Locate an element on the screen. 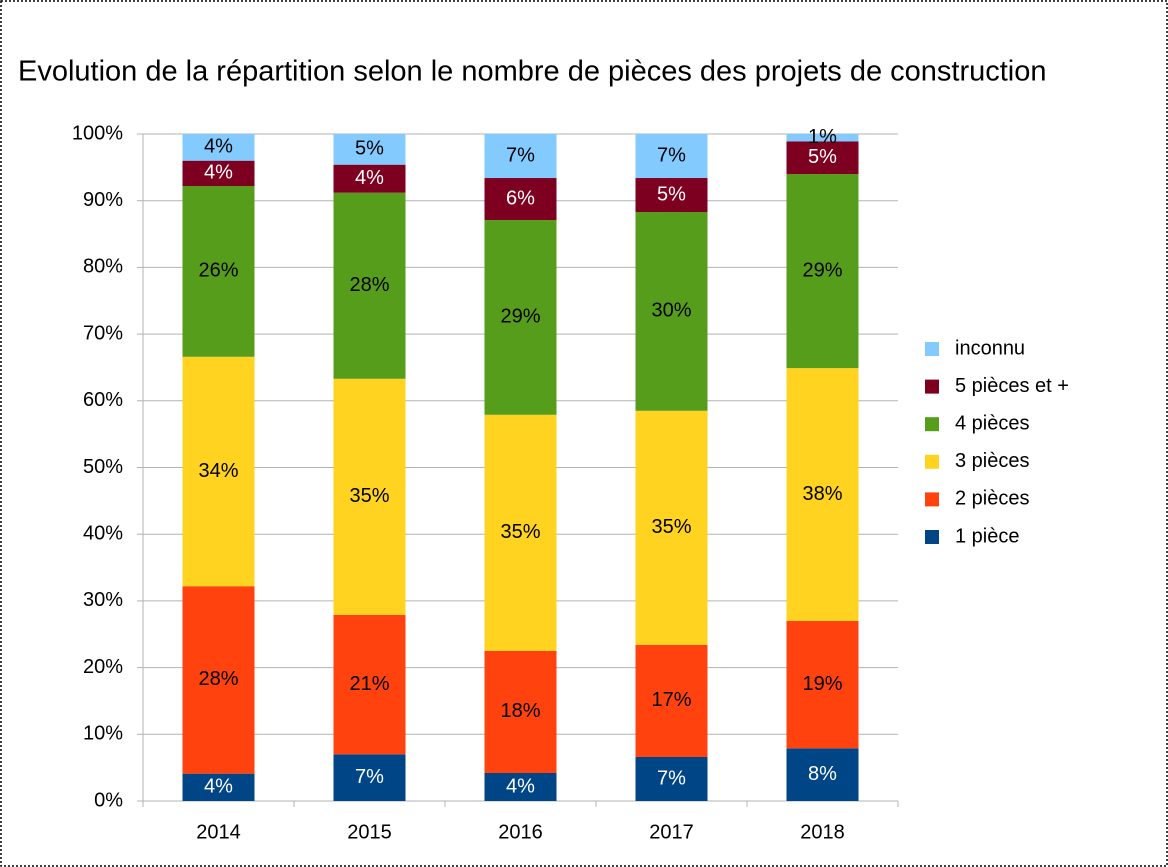 This screenshot has height=867, width=1168. data-label: 21% is located at coordinates (369, 684).